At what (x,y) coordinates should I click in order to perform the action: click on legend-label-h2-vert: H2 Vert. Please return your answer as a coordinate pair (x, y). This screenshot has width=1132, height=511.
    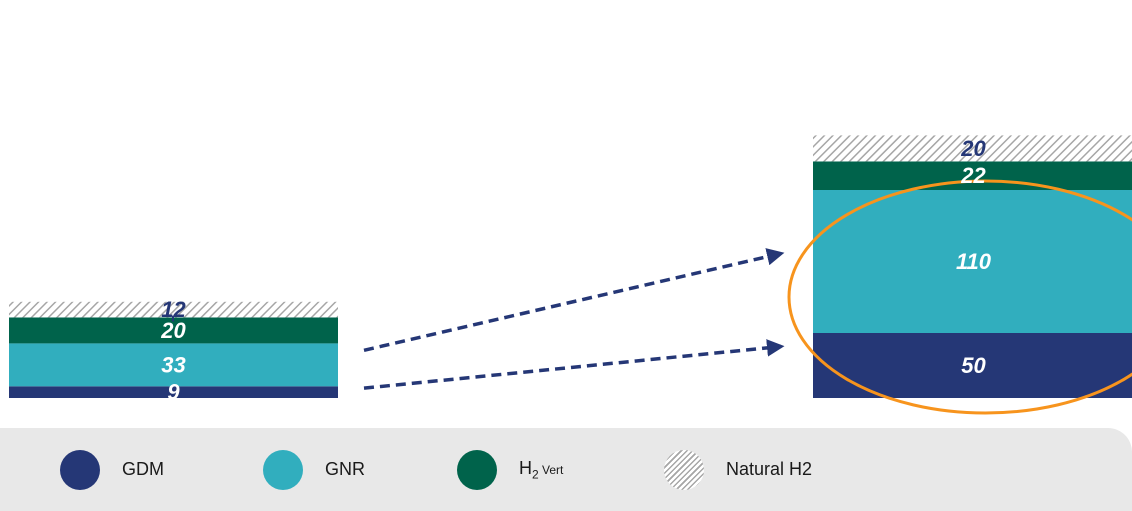
    Looking at the image, I should click on (541, 470).